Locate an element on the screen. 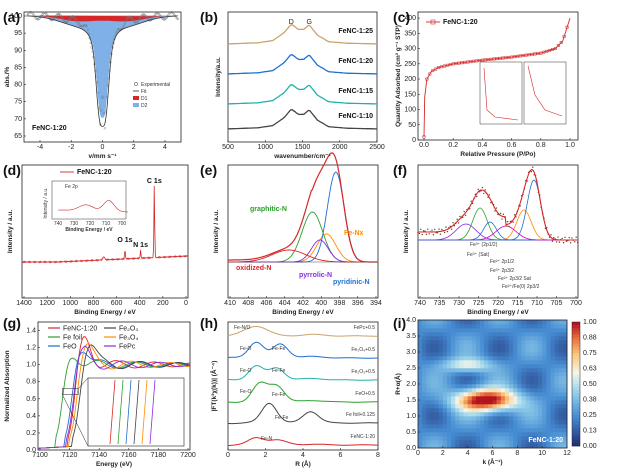 The image size is (621, 474). legend-label: FeNC-1:20 is located at coordinates (80, 329).